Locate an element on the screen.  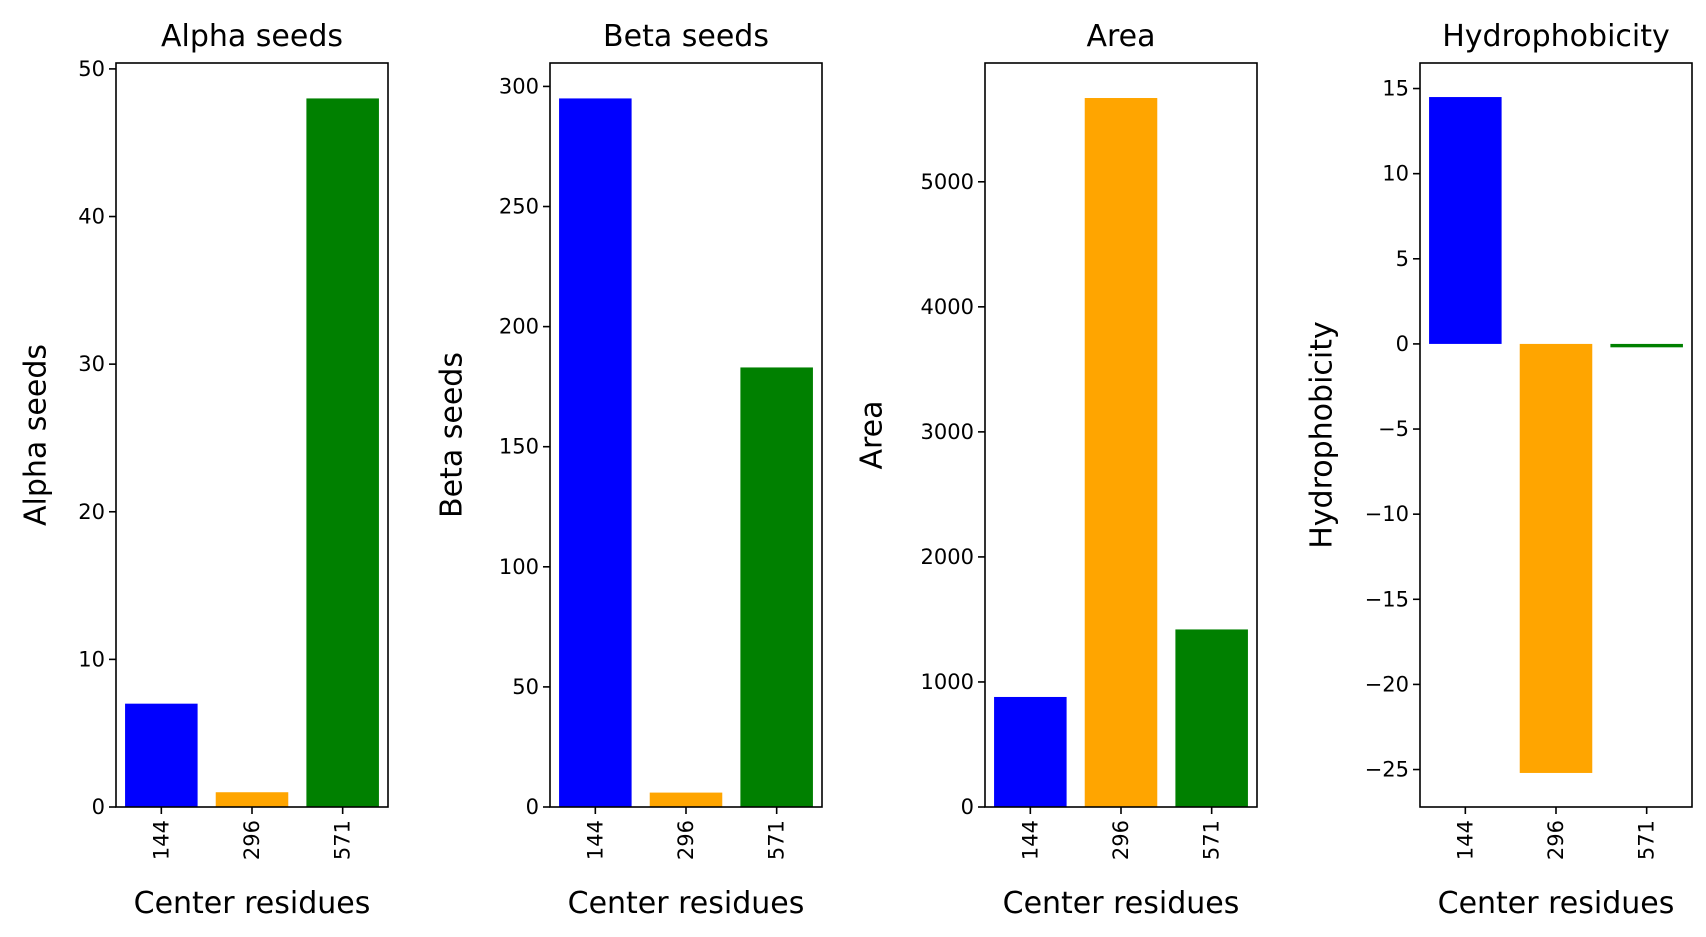
y-tick-label: 15 is located at coordinates (1395, 89).